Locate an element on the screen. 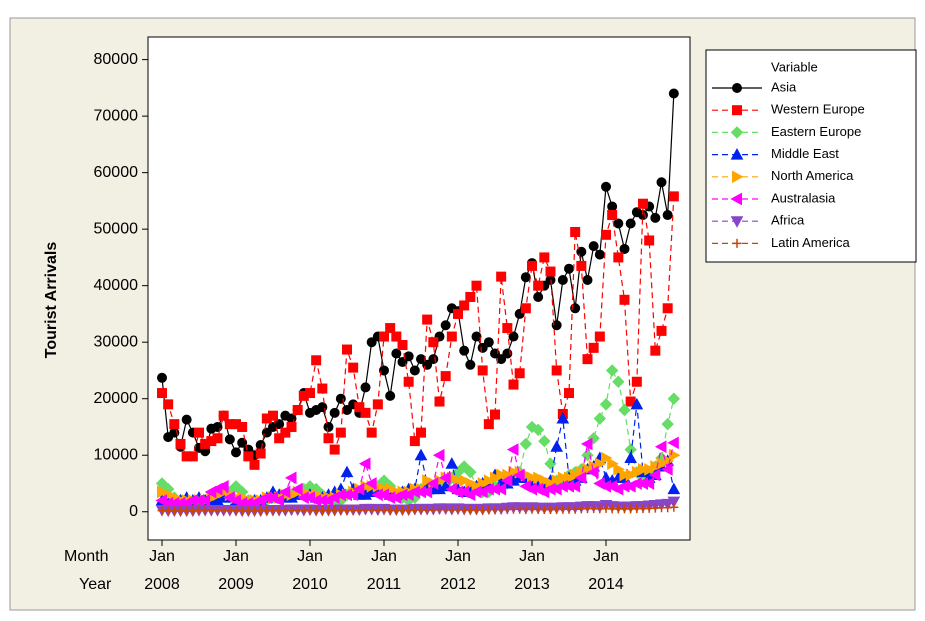 The width and height of the screenshot is (925, 621). y-tick-label: 20000 is located at coordinates (116, 398).